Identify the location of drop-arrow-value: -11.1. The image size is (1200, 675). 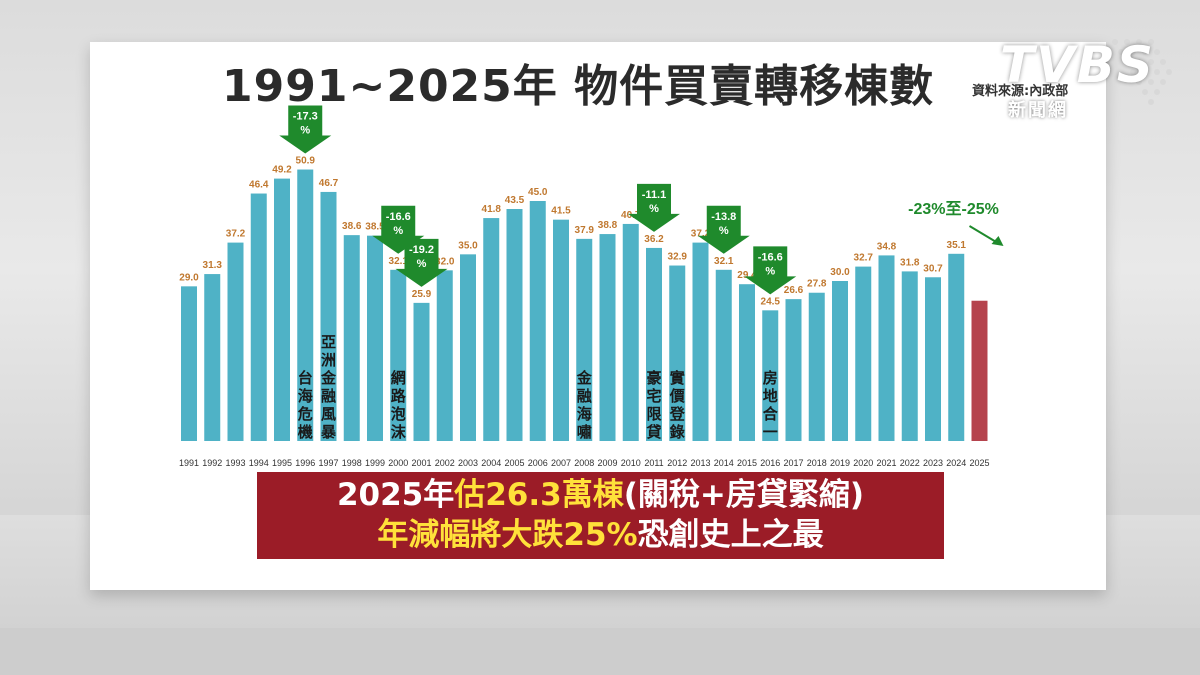
(654, 195).